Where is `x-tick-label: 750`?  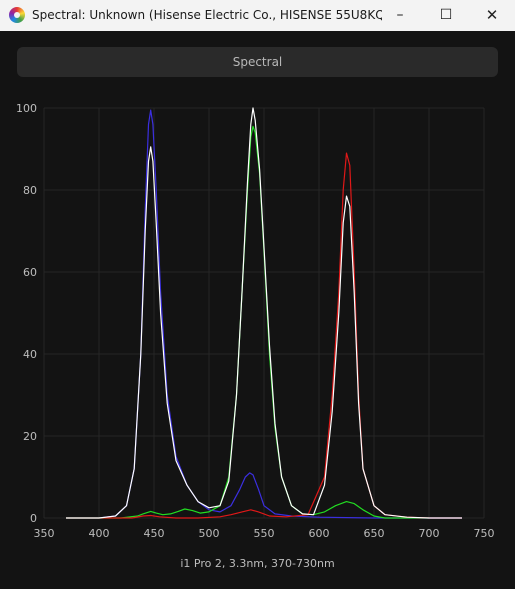 x-tick-label: 750 is located at coordinates (484, 533).